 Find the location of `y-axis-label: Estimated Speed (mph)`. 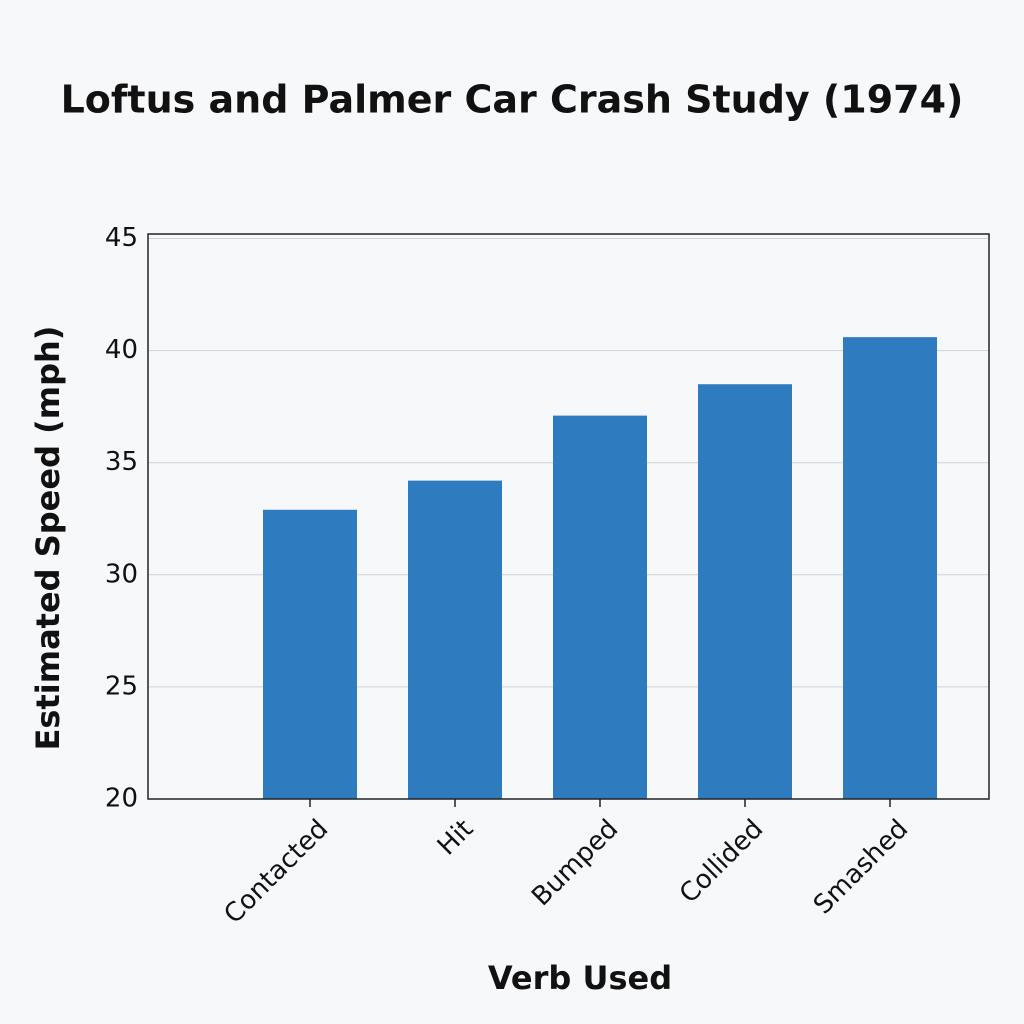

y-axis-label: Estimated Speed (mph) is located at coordinates (48, 538).